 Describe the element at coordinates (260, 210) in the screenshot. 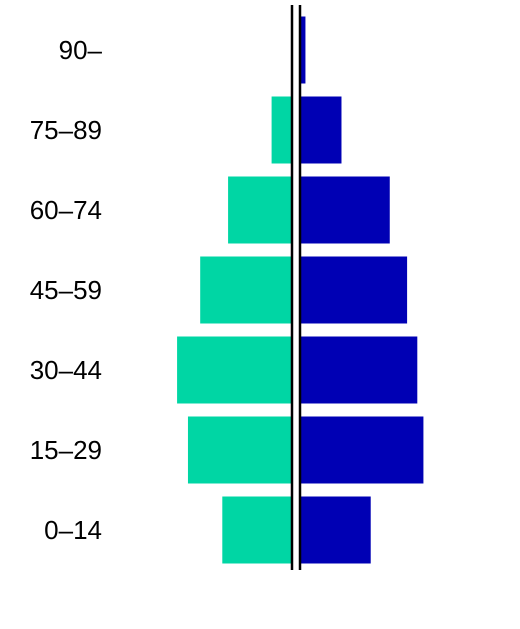

I see `bar-left-60–74` at that location.